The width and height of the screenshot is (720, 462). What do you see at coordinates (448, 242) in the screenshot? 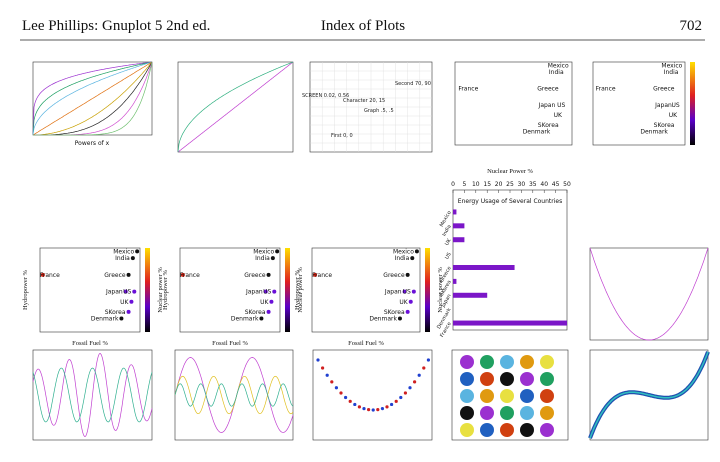
I see `category-label: UK` at bounding box center [448, 242].